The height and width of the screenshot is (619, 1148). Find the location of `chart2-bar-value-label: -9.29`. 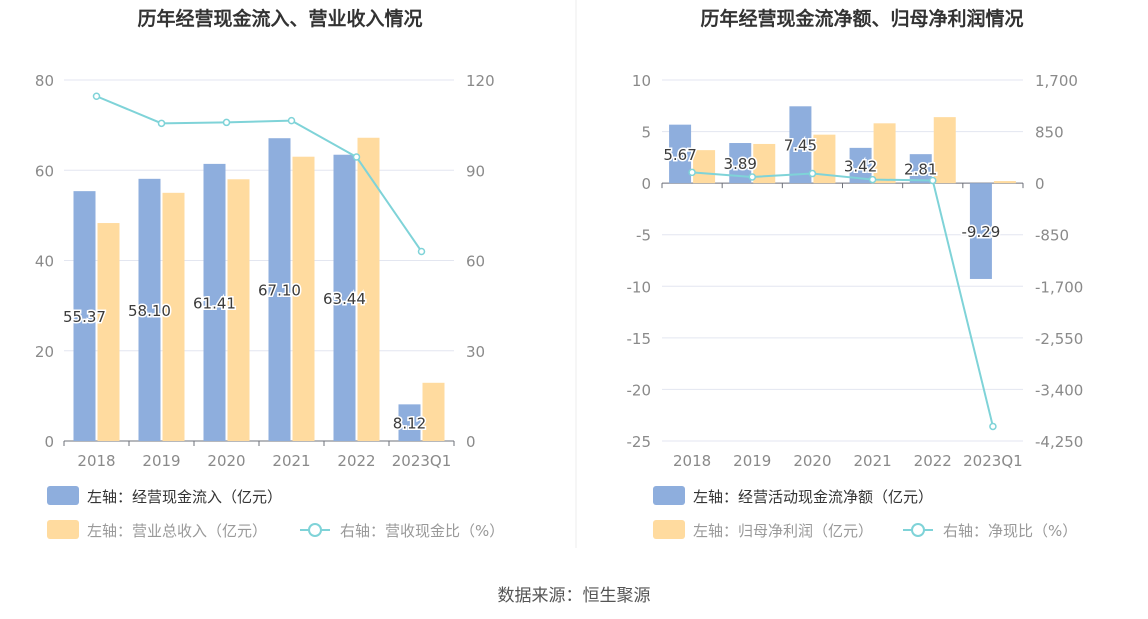

chart2-bar-value-label: -9.29 is located at coordinates (981, 232).